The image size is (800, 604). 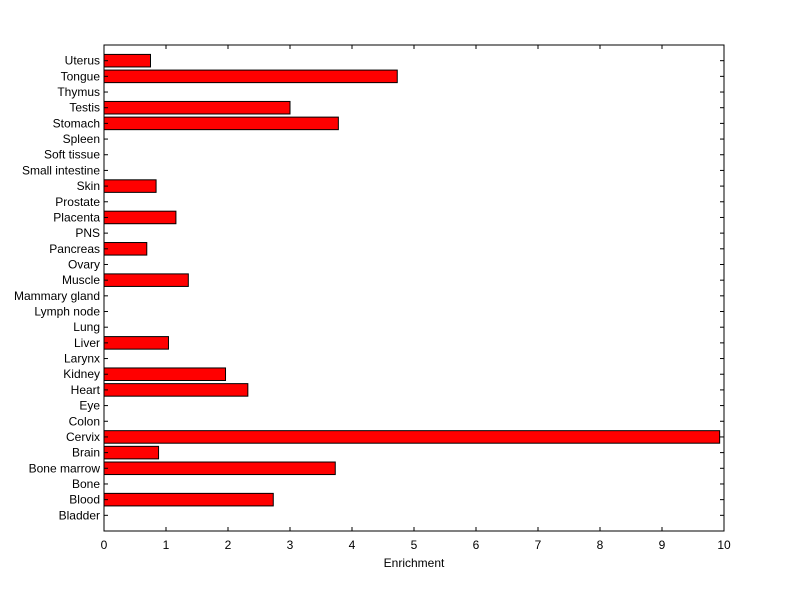 I want to click on y-tick-label: Small intestine, so click(x=61, y=170).